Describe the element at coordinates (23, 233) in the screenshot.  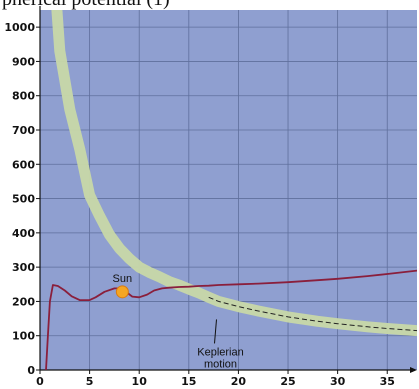
I see `y-tick-label: 400` at that location.